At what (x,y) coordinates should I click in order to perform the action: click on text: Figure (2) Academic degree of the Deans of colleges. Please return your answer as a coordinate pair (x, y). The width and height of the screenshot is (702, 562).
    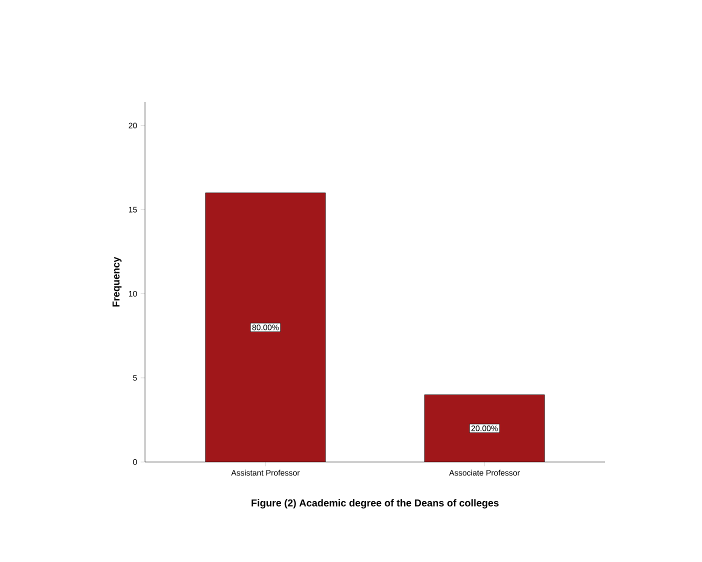
    Looking at the image, I should click on (375, 503).